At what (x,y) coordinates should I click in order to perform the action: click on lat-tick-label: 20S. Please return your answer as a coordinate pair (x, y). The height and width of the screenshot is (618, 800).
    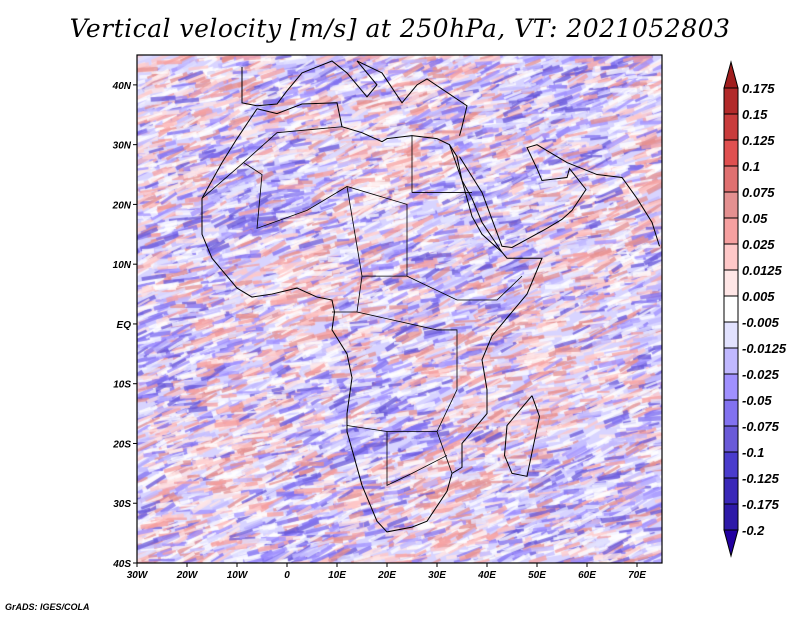
    Looking at the image, I should click on (121, 444).